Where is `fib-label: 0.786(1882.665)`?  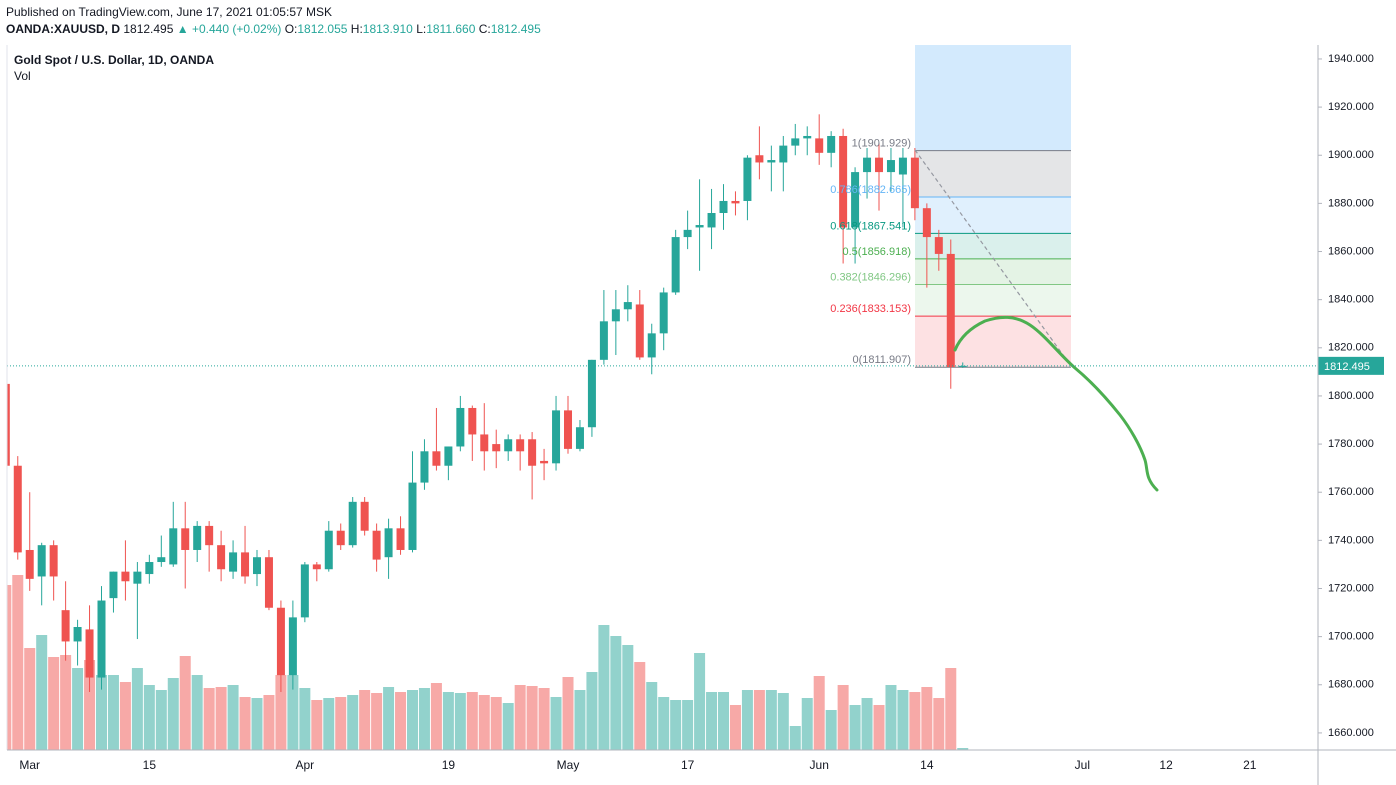 fib-label: 0.786(1882.665) is located at coordinates (870, 190).